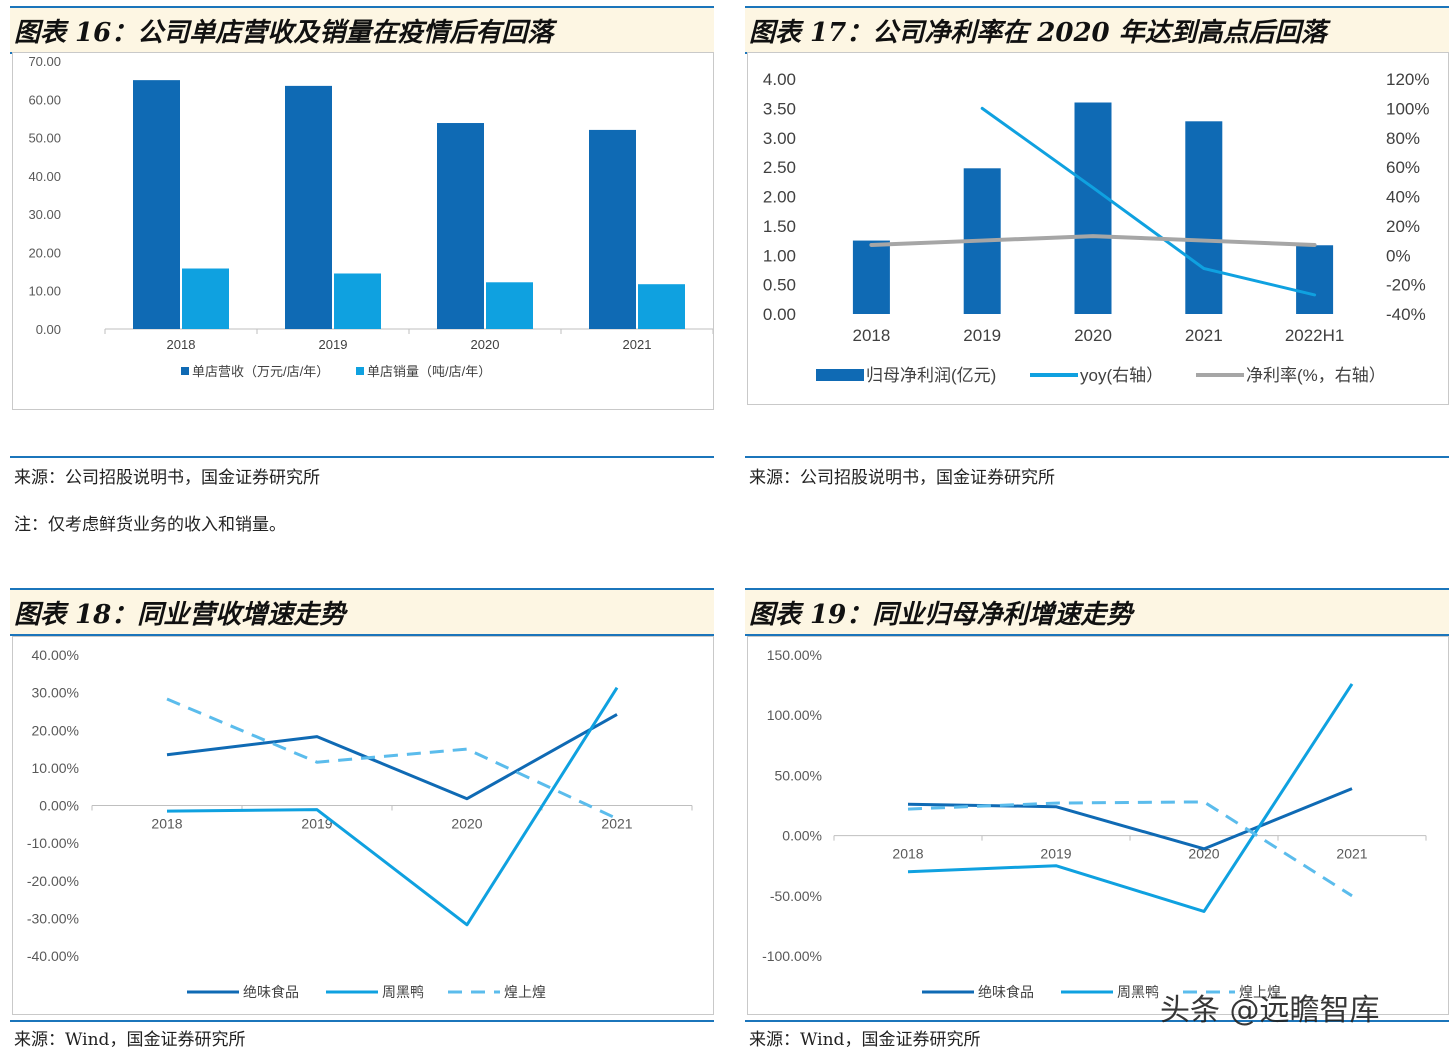 Image resolution: width=1454 pixels, height=1053 pixels. What do you see at coordinates (1406, 314) in the screenshot?
I see `y2-tick-label: -40%` at bounding box center [1406, 314].